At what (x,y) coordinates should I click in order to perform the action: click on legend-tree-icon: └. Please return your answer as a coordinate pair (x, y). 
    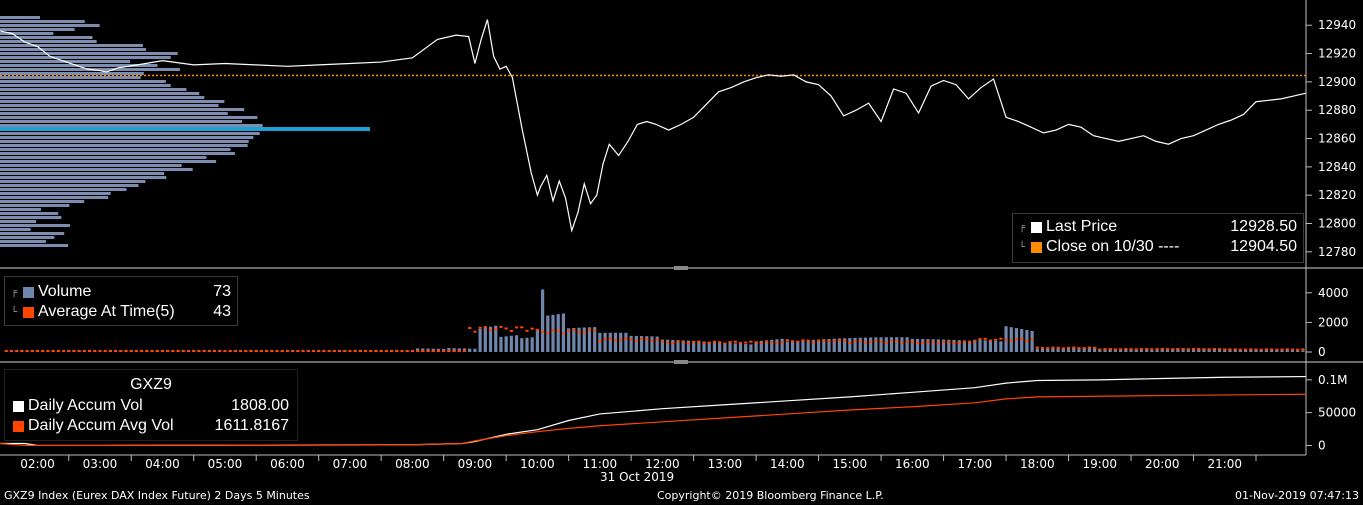
    Looking at the image, I should click on (14, 312).